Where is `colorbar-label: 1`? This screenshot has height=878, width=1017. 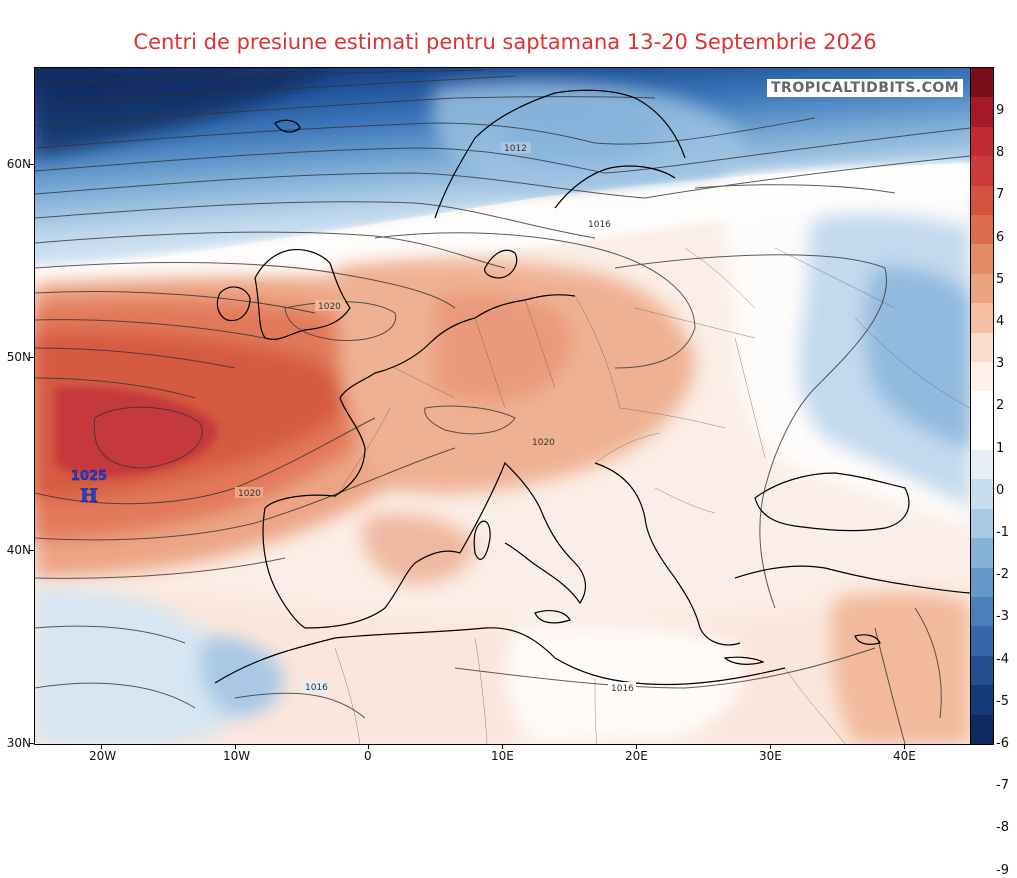
colorbar-label: 1 is located at coordinates (1000, 448).